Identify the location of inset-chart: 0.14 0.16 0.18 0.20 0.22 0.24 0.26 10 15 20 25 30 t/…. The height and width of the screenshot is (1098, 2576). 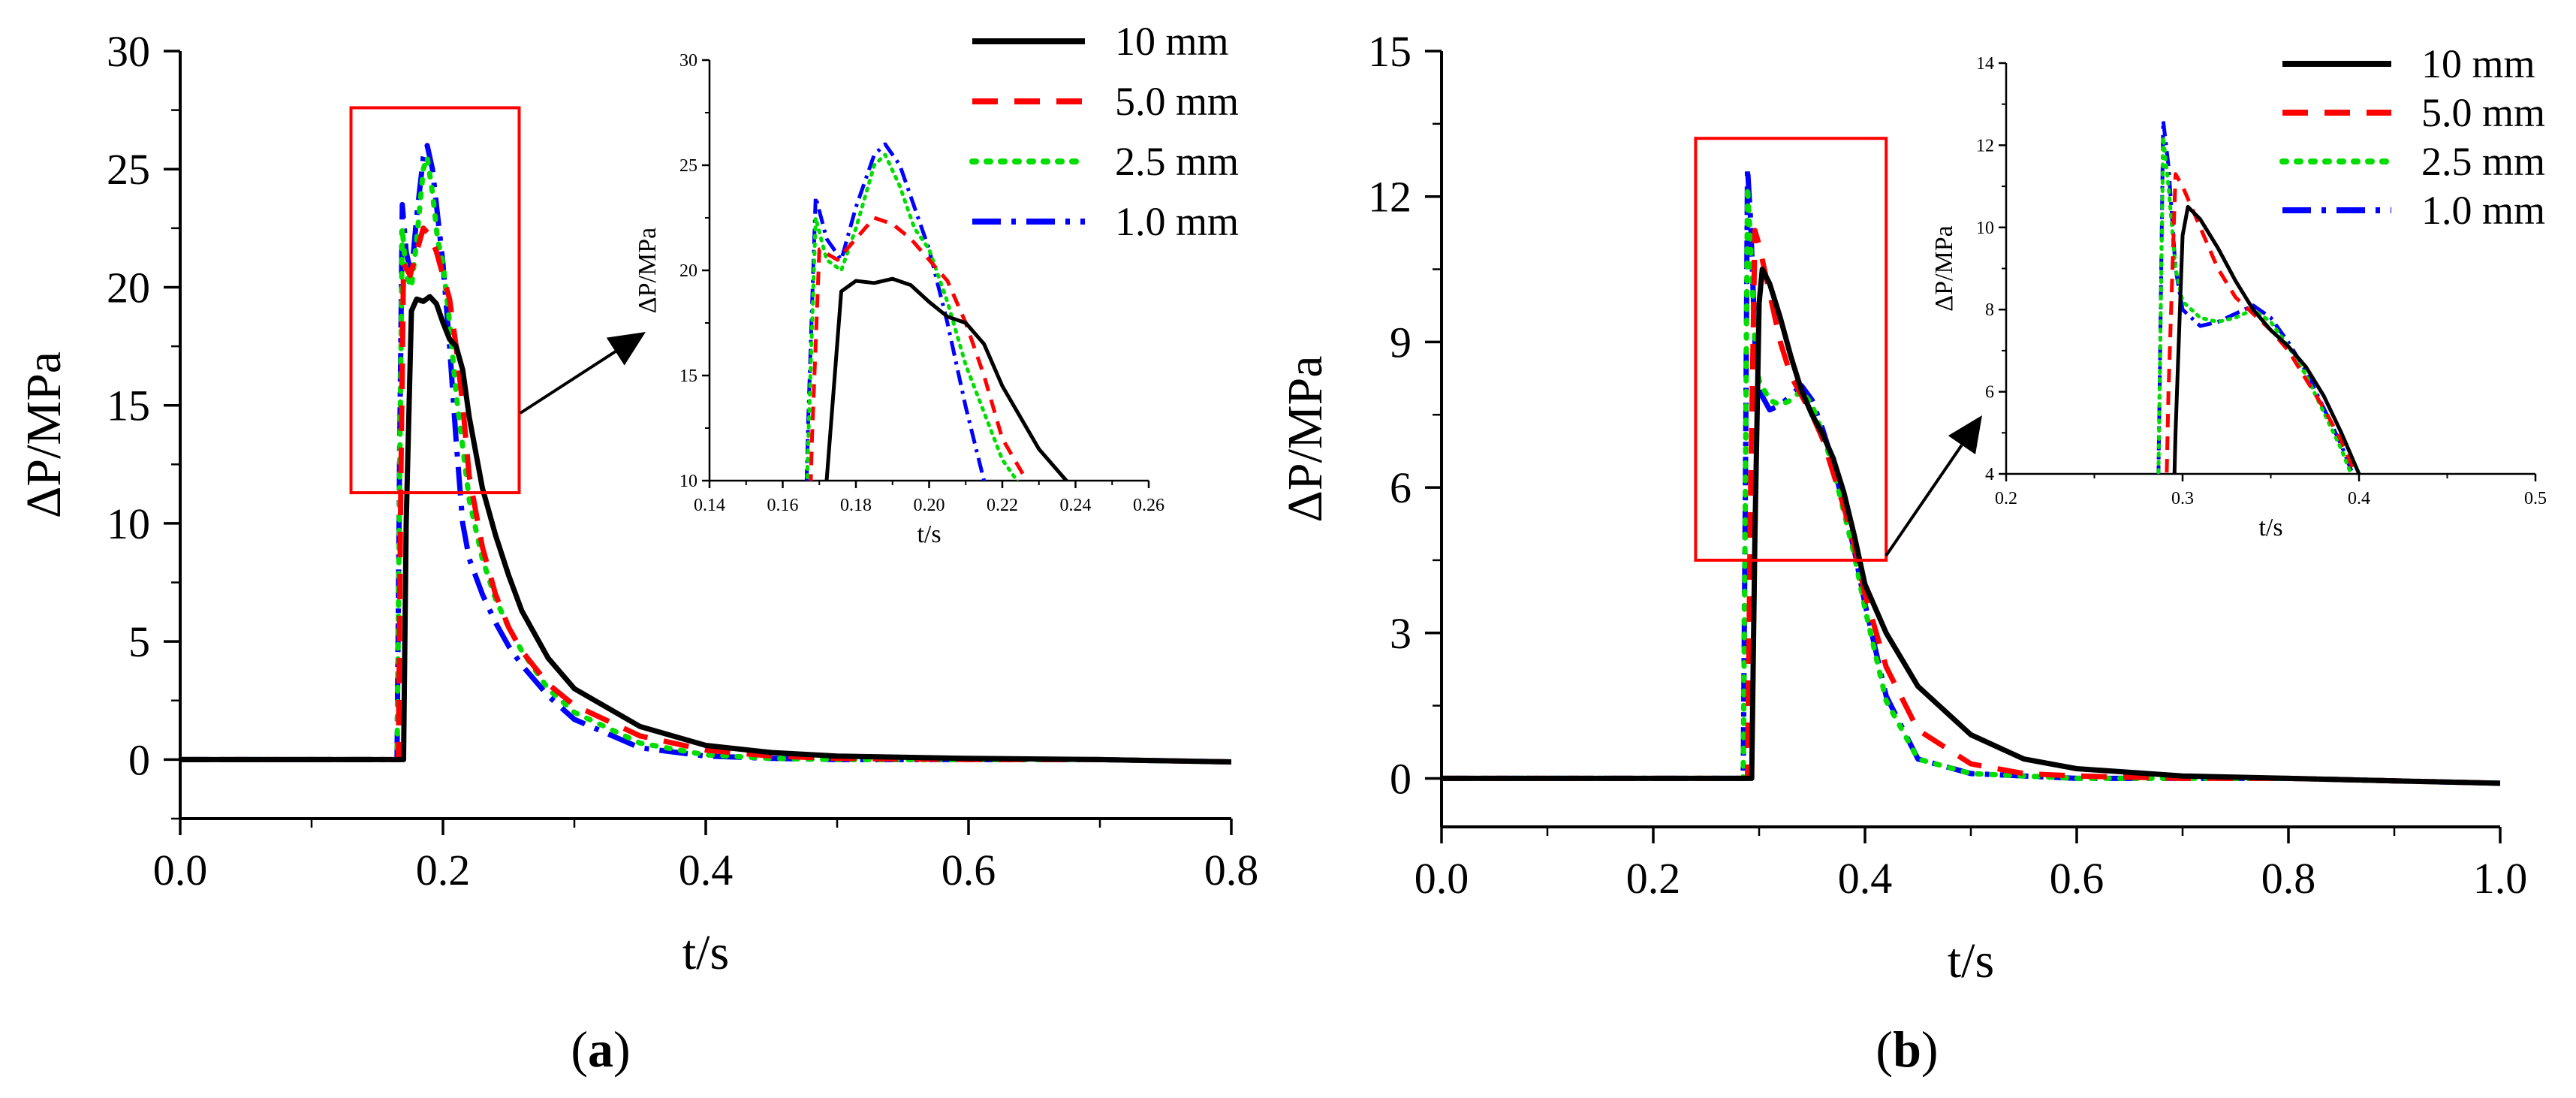
(899, 299).